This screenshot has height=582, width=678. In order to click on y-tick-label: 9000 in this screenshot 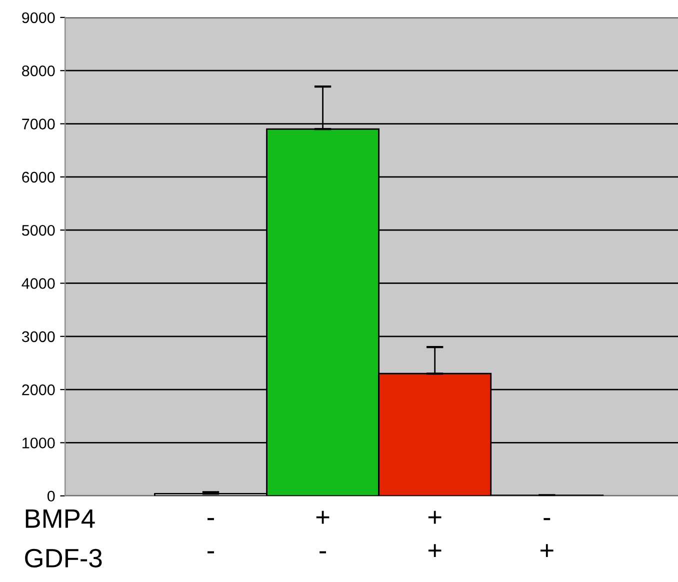, I will do `click(38, 18)`.